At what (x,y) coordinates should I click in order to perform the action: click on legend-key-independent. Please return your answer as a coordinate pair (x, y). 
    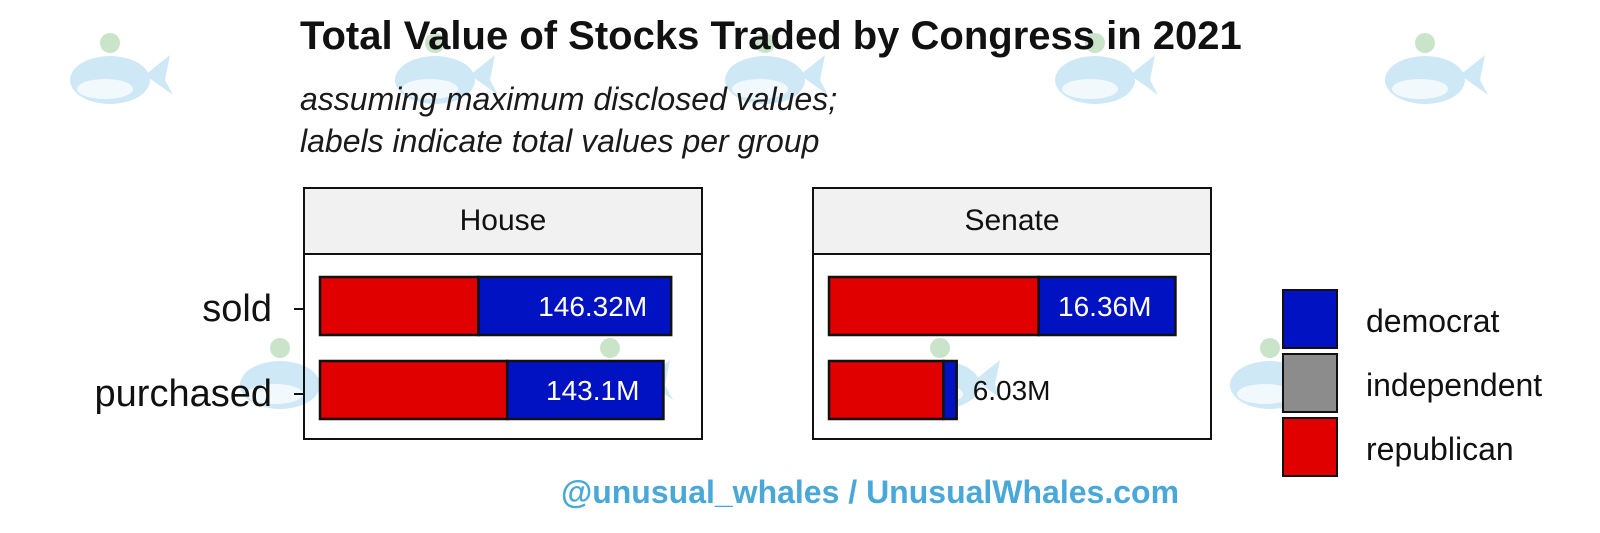
    Looking at the image, I should click on (1310, 383).